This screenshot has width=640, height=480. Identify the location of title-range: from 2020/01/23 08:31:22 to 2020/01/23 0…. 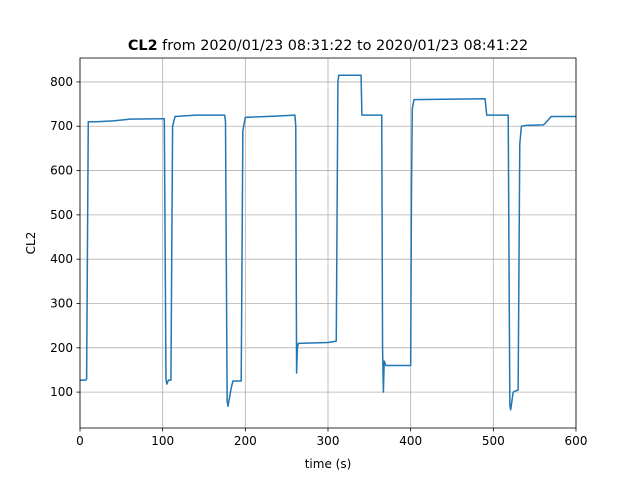
(345, 46).